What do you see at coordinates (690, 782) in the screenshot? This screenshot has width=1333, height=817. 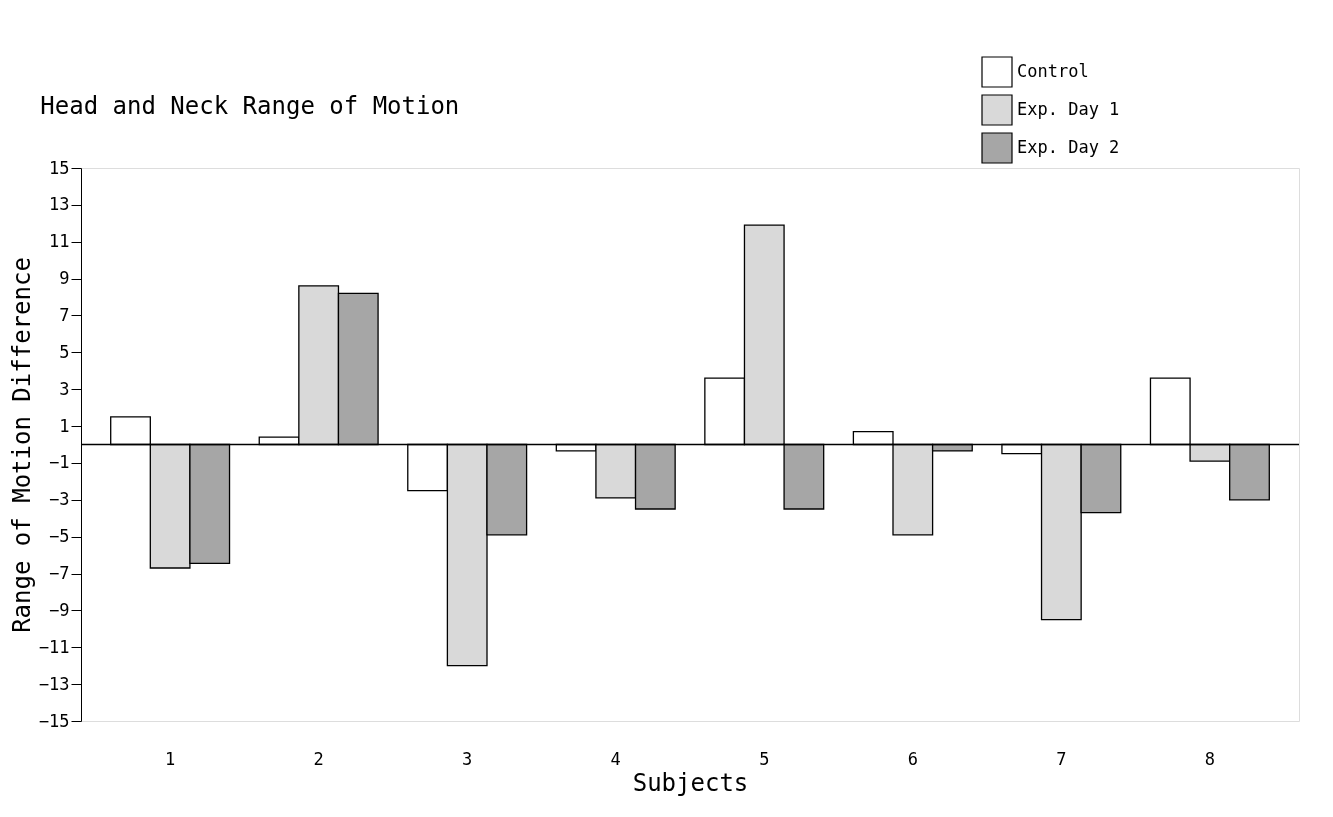 I see `x-axis-title: Subjects` at bounding box center [690, 782].